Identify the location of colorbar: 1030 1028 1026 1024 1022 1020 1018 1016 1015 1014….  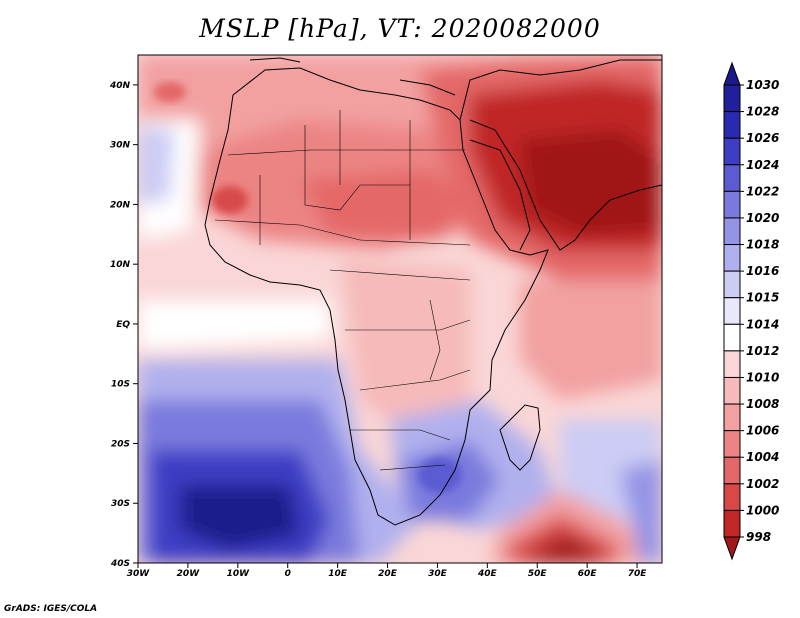
(751, 311).